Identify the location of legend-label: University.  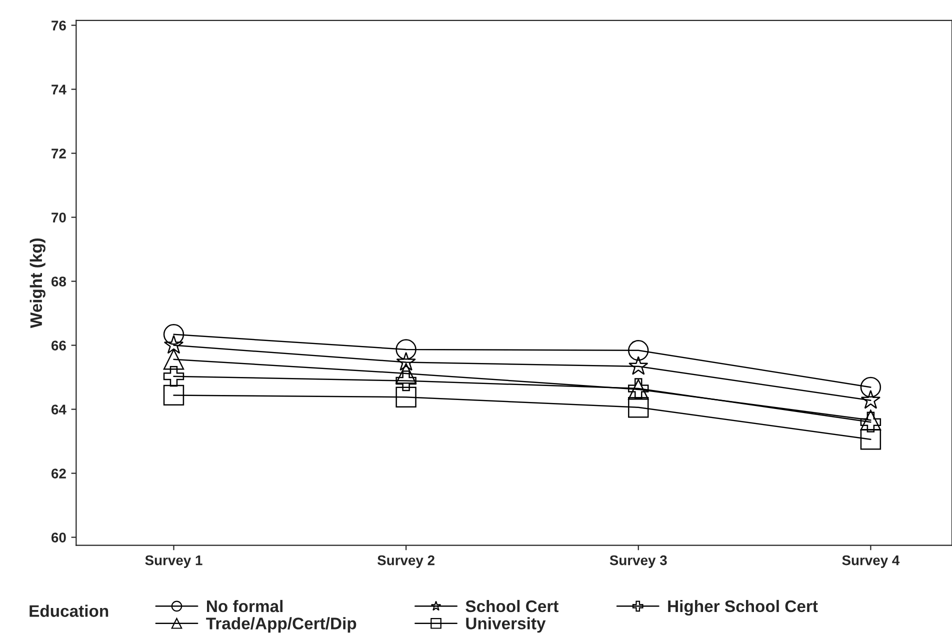
(506, 625).